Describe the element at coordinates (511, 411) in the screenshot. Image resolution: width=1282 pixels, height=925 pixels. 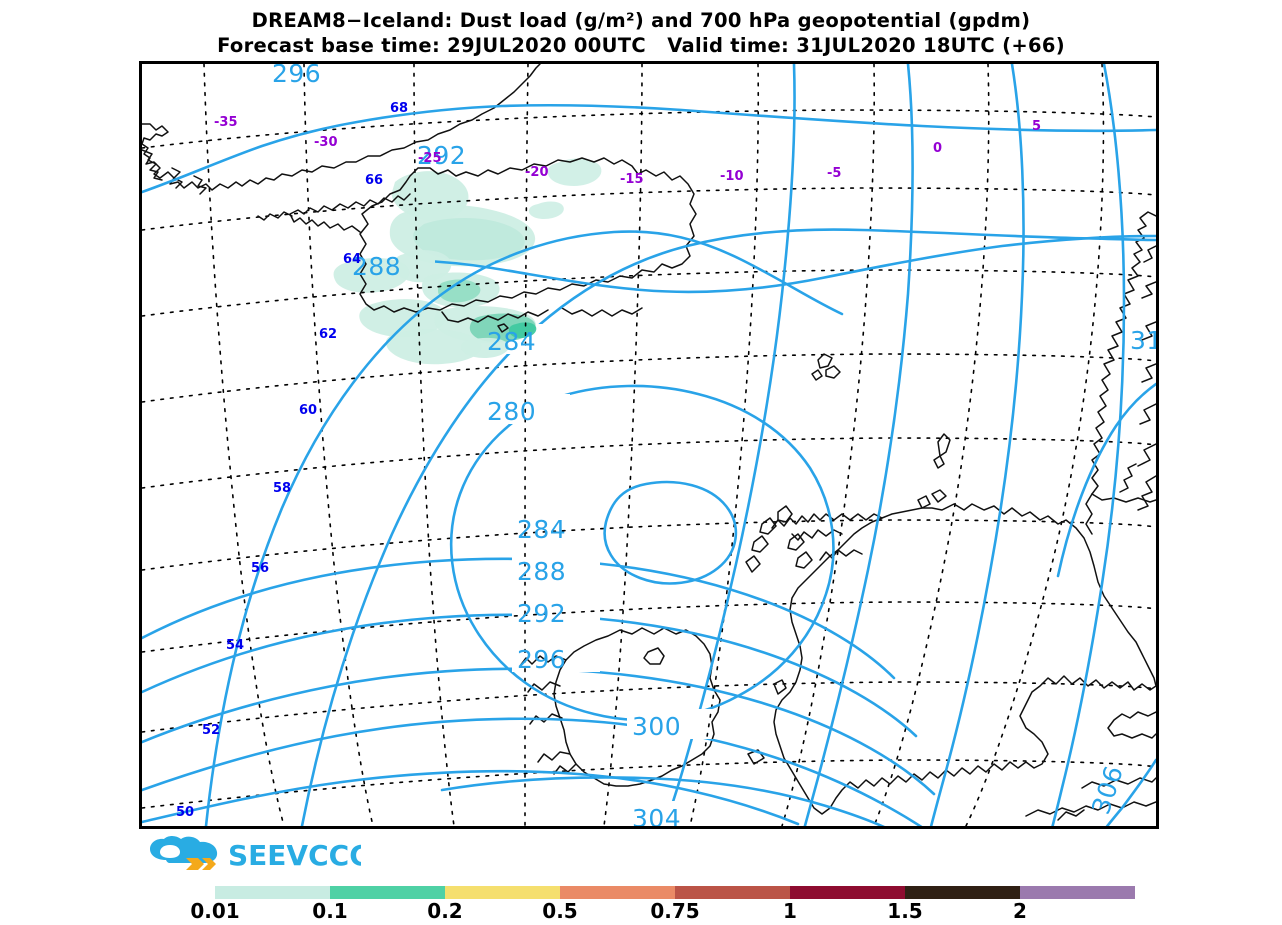
I see `contour-label-280: 280` at that location.